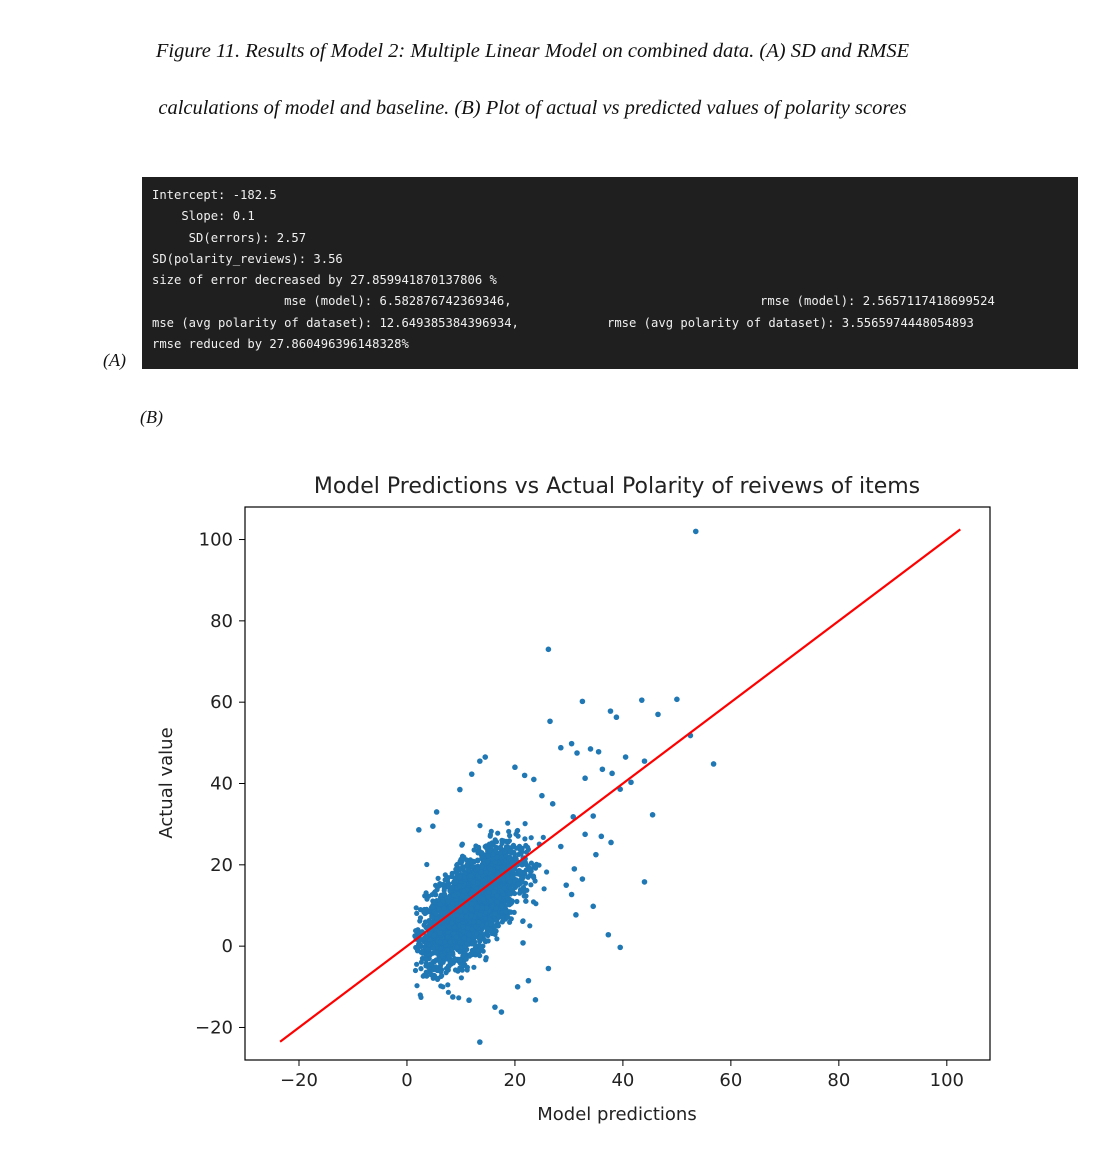 The width and height of the screenshot is (1105, 1158). I want to click on console-text: rmse reduced by 27.860496396148328%, so click(280, 344).